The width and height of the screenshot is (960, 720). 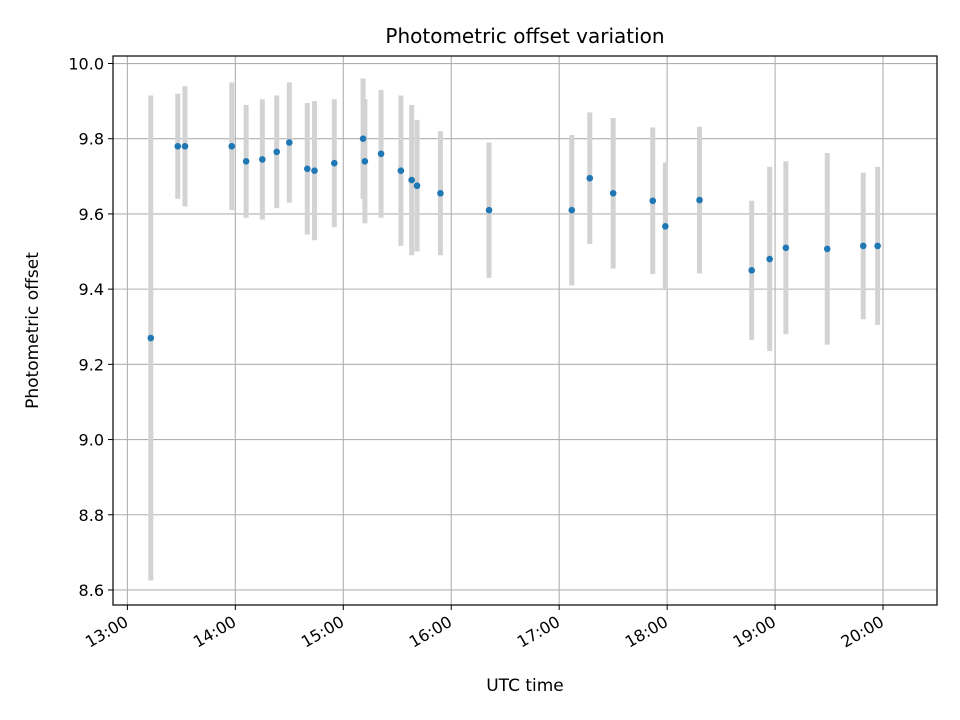 What do you see at coordinates (524, 36) in the screenshot?
I see `chart-title: Photometric offset variation` at bounding box center [524, 36].